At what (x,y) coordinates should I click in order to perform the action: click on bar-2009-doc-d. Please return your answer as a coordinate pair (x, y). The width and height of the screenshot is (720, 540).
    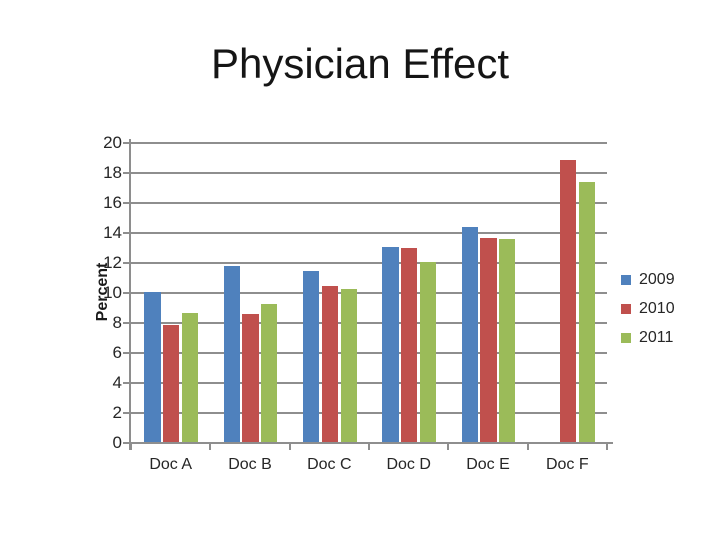
    Looking at the image, I should click on (390, 344).